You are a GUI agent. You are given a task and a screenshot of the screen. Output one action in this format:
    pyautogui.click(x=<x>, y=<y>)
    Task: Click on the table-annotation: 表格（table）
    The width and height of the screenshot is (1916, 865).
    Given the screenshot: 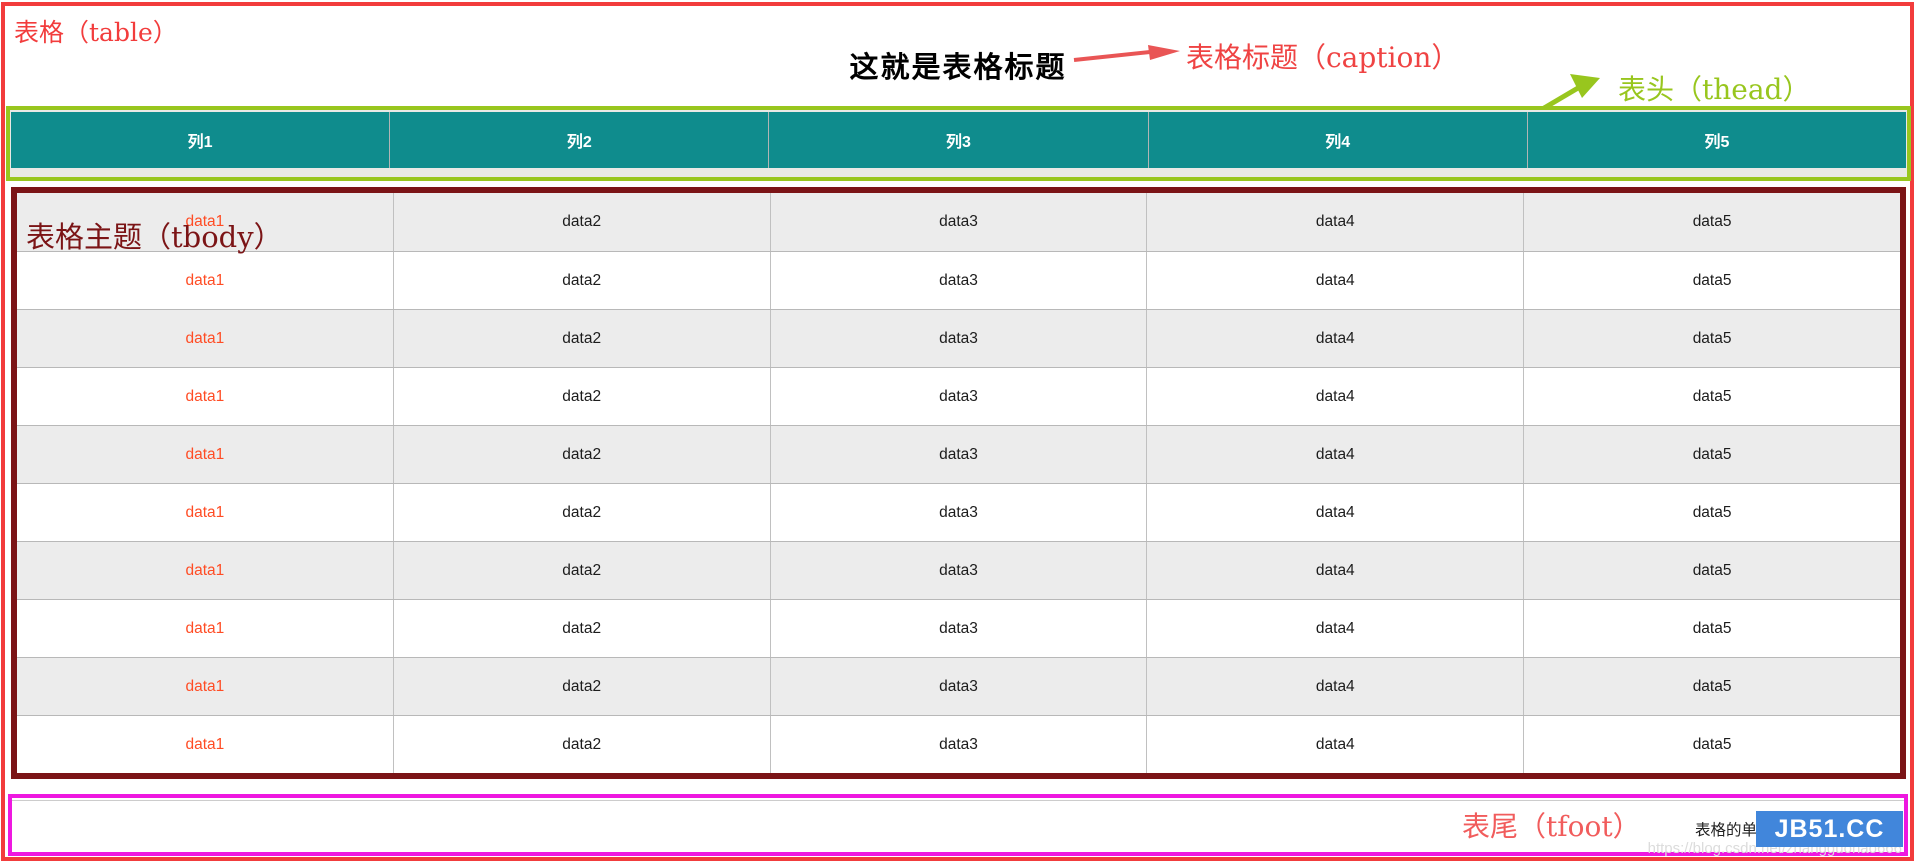 What is the action you would take?
    pyautogui.click(x=96, y=32)
    